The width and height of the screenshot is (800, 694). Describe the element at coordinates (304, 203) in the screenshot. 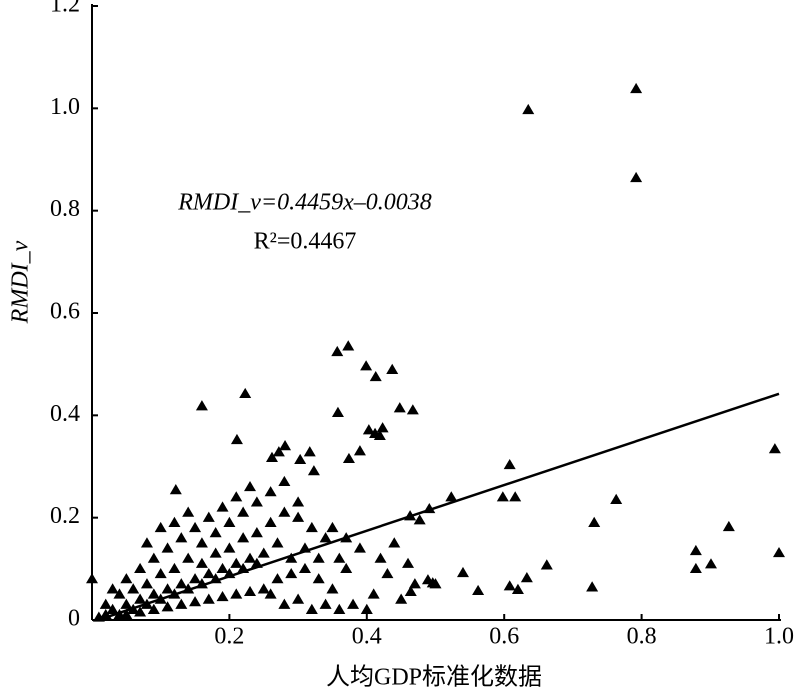

I see `equation: RMDI_v=0.4459x–0.0038` at that location.